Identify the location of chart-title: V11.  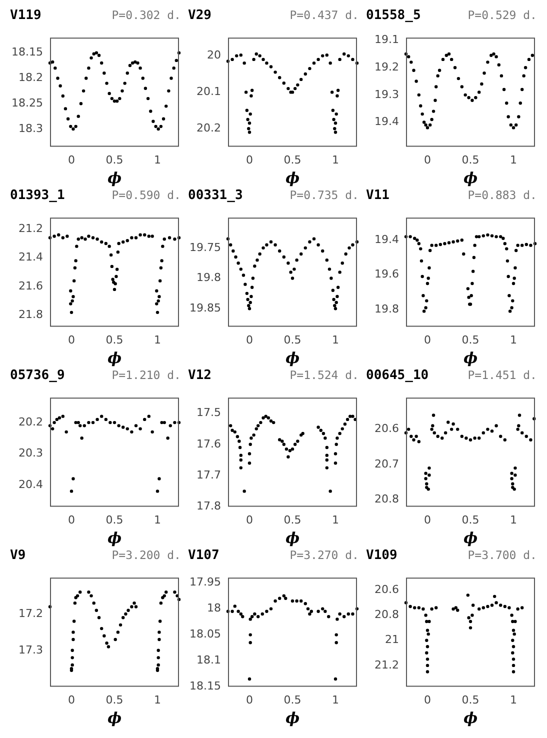
(378, 195).